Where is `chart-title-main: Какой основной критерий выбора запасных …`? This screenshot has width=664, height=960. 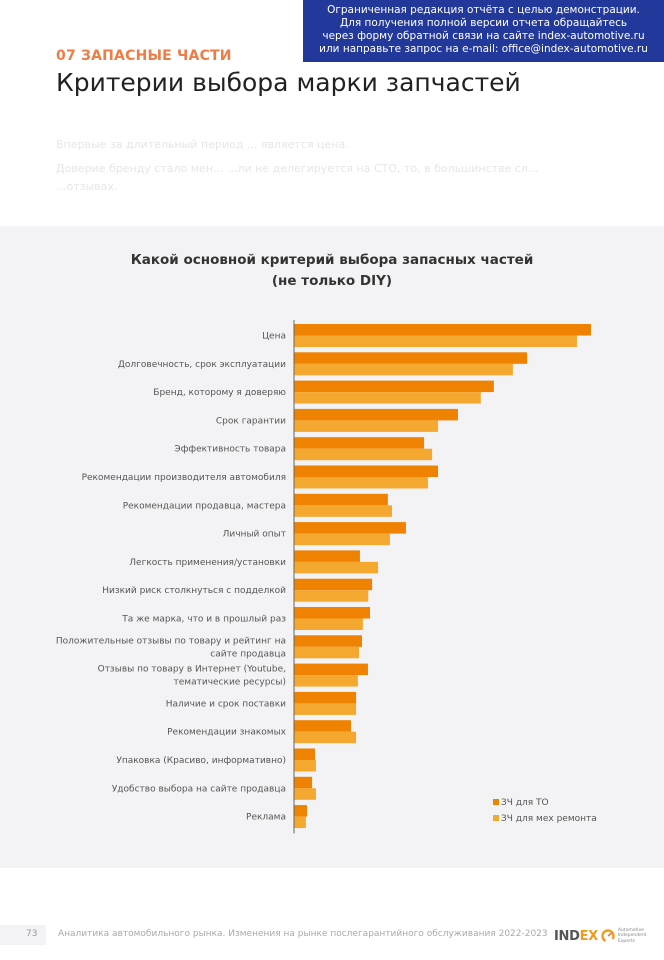
chart-title-main: Какой основной критерий выбора запасных … is located at coordinates (332, 260).